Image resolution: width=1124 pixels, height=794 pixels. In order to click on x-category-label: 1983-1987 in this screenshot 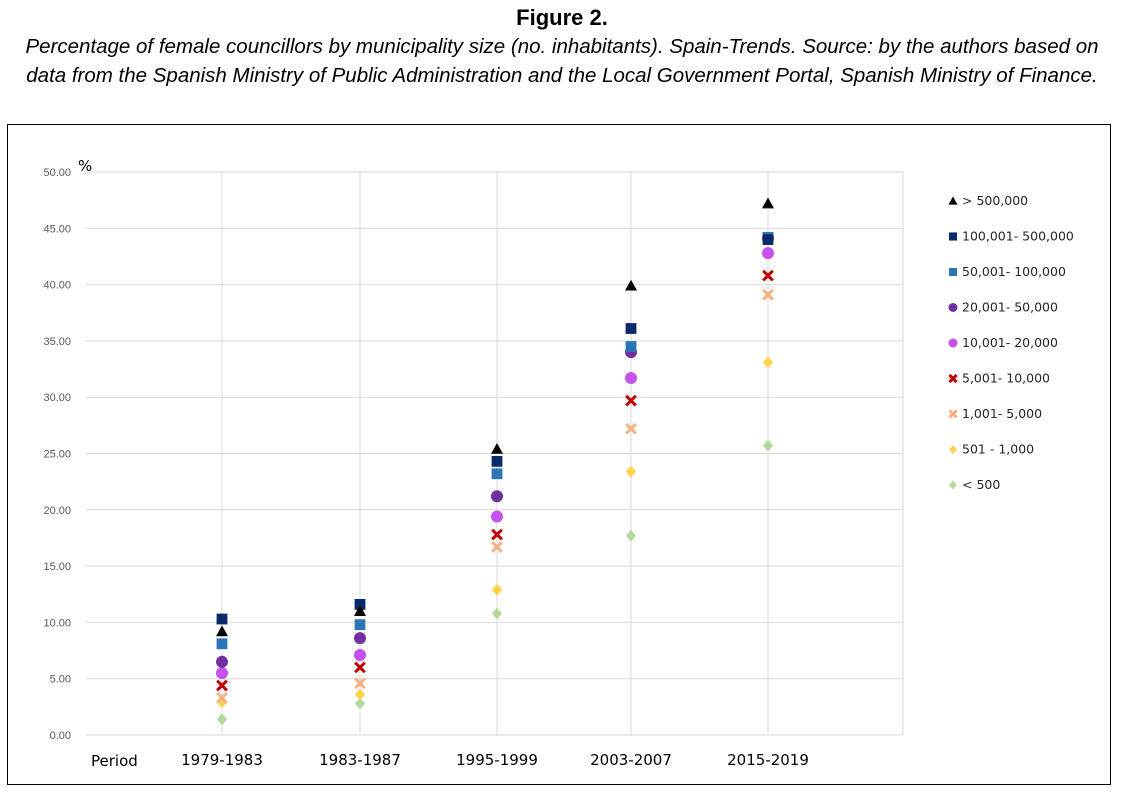, I will do `click(360, 760)`.